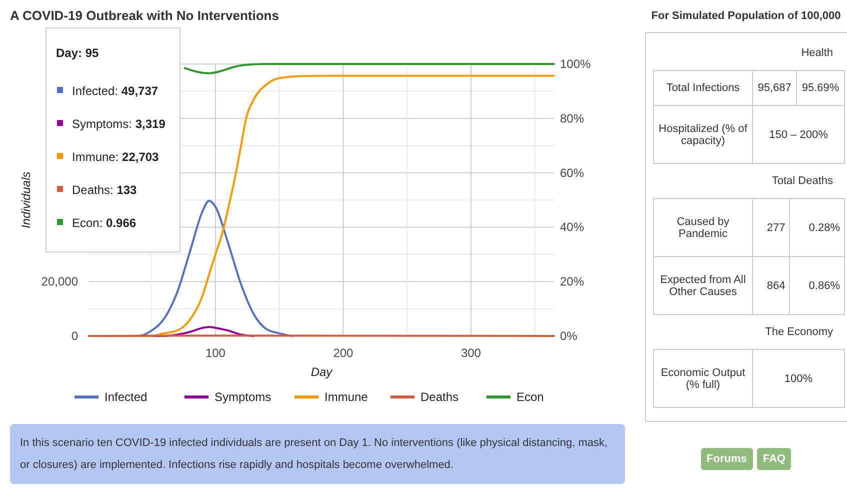 This screenshot has width=847, height=489. I want to click on y2-tick-label: 80%, so click(572, 118).